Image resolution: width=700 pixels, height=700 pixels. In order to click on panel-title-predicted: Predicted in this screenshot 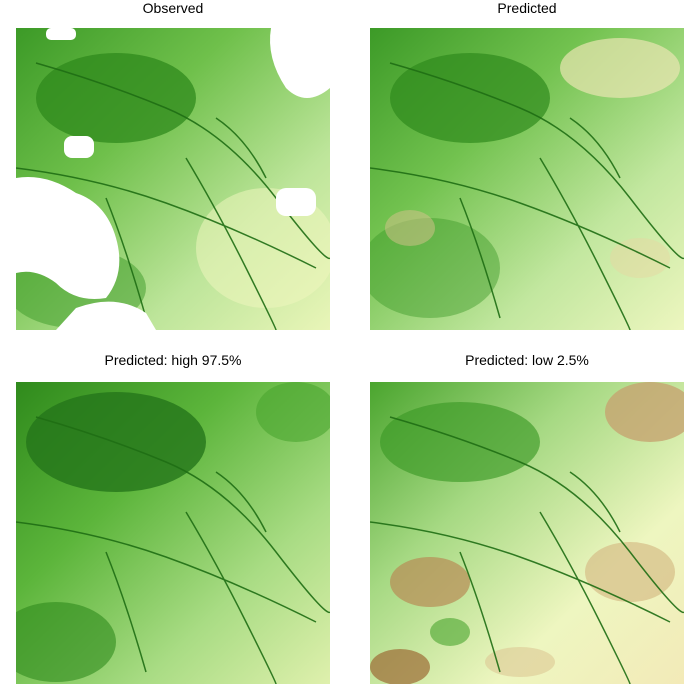, I will do `click(527, 8)`.